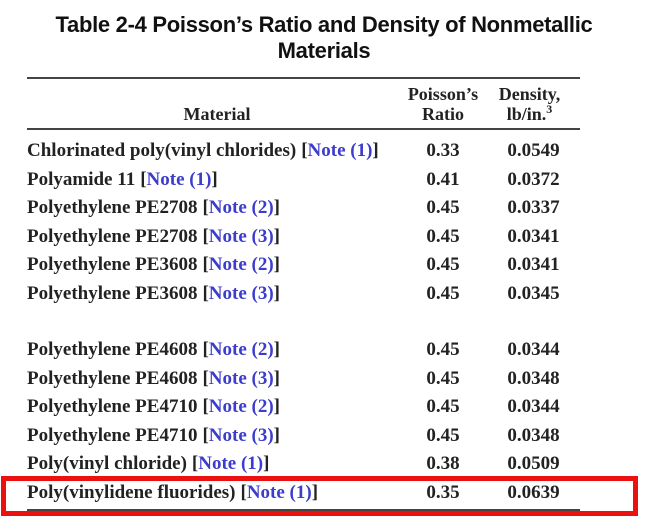 This screenshot has width=648, height=529. Describe the element at coordinates (443, 464) in the screenshot. I see `poissons-ratio-value: 0.38` at that location.